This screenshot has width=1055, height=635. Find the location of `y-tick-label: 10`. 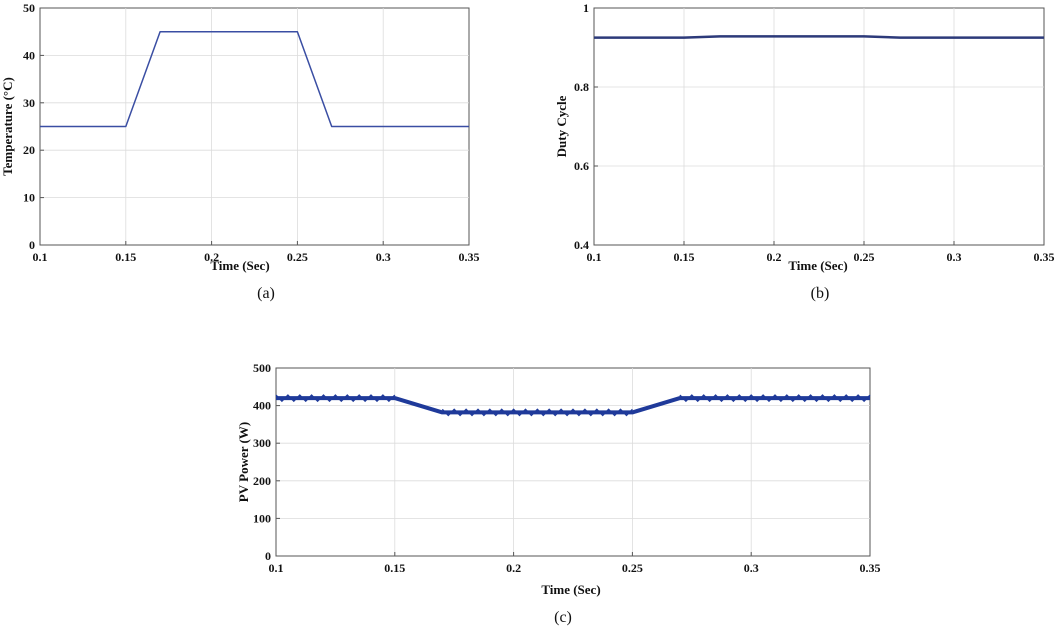

y-tick-label: 10 is located at coordinates (29, 198).